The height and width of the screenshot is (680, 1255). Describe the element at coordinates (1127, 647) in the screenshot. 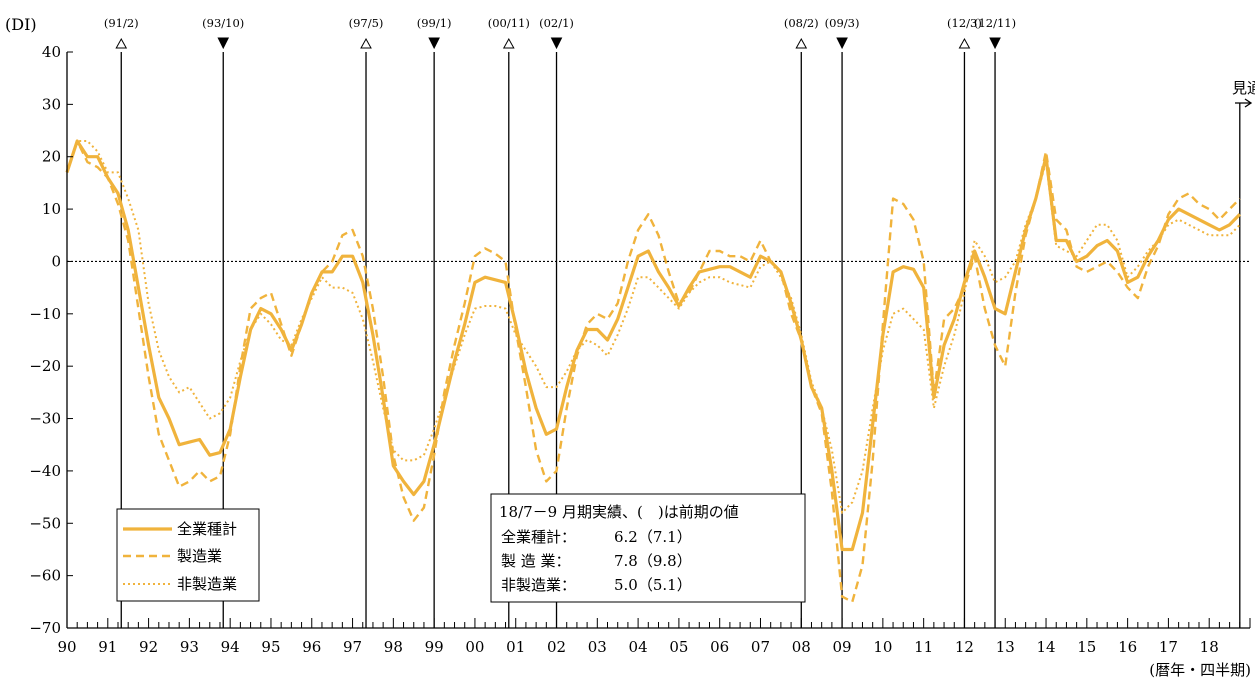

I see `x-tick-label: 16` at that location.